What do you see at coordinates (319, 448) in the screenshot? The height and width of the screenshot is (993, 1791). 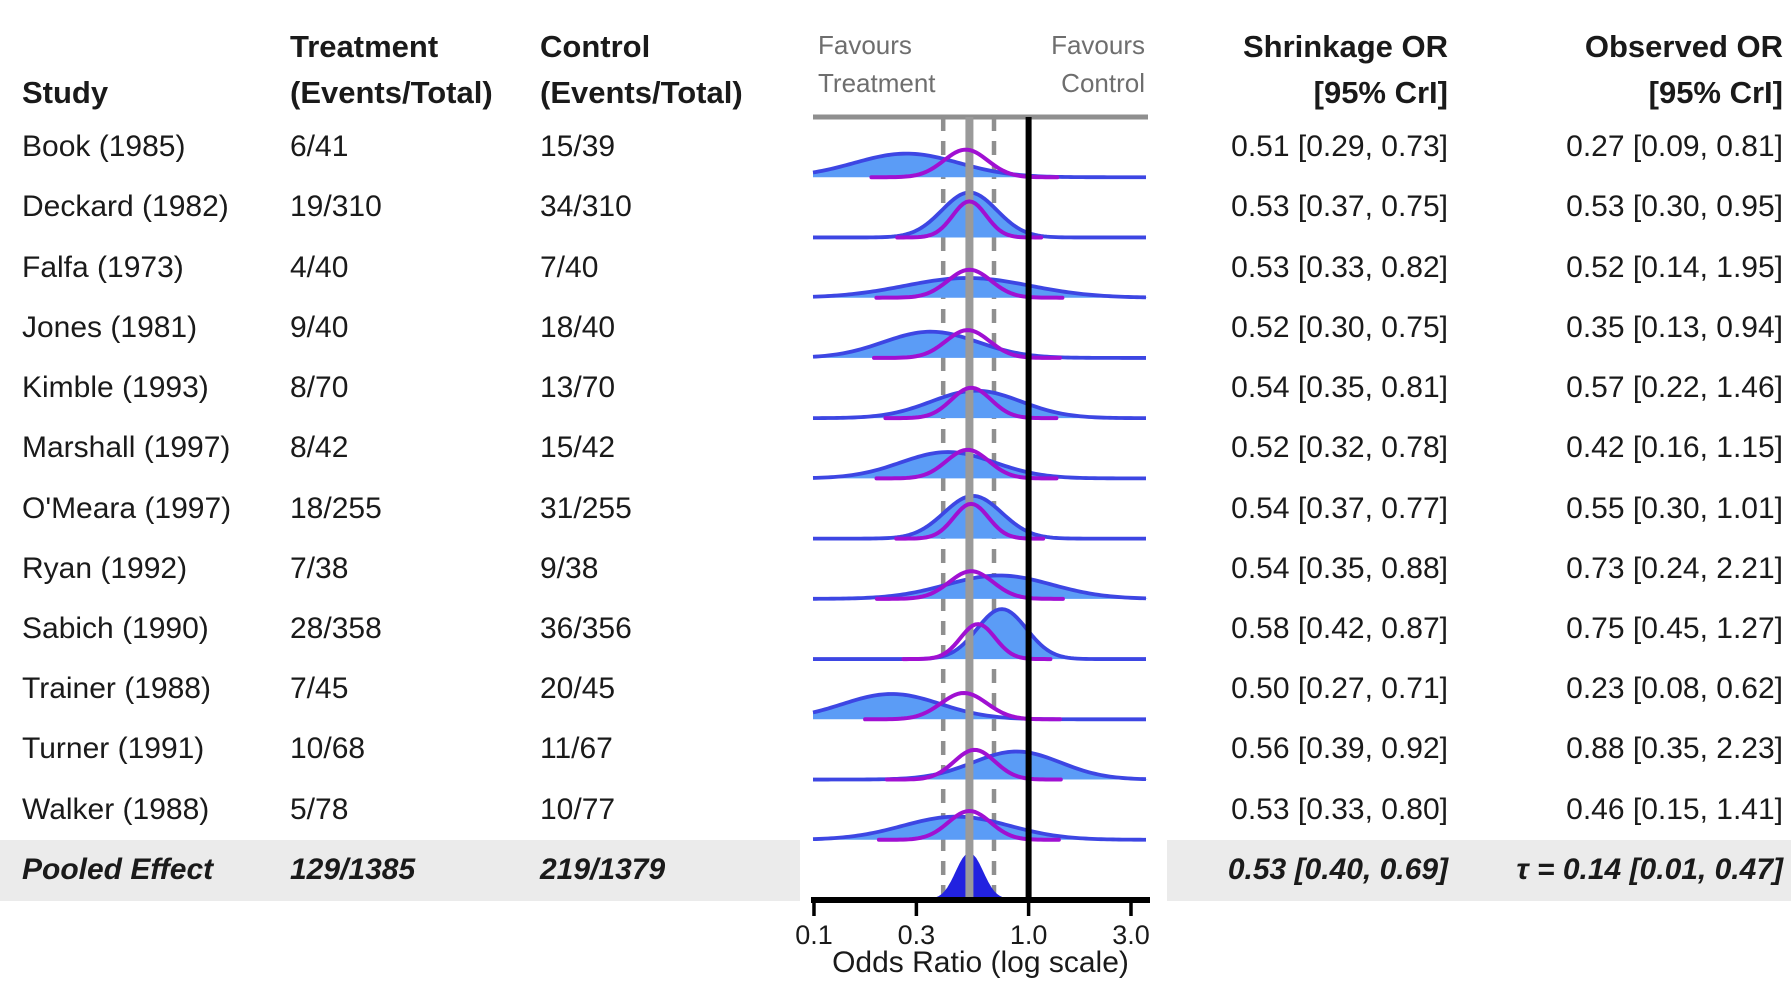 I see `treatment-value: 8/42` at bounding box center [319, 448].